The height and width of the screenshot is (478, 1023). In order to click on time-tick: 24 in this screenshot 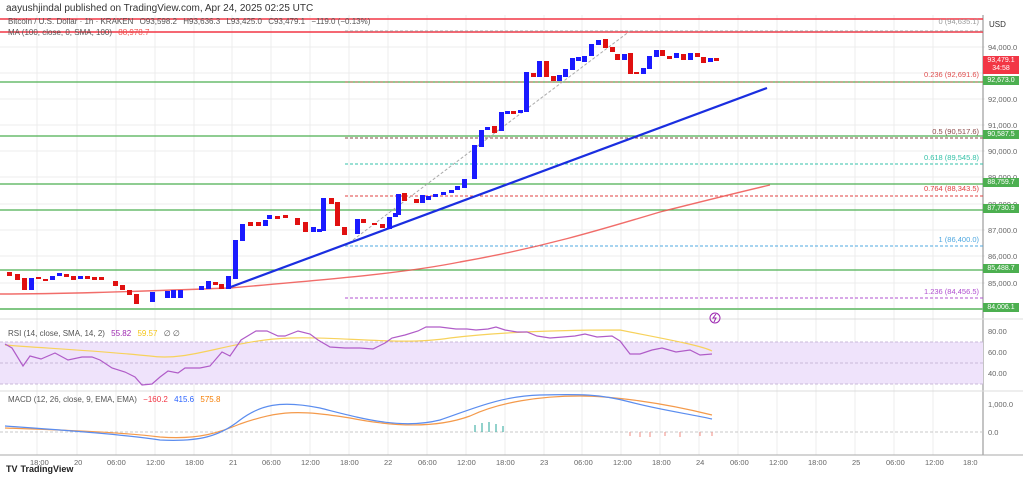, I will do `click(700, 462)`.